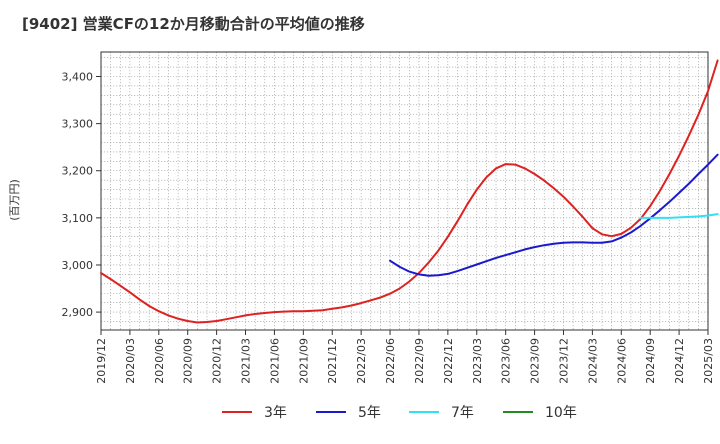  Describe the element at coordinates (78, 171) in the screenshot. I see `y-tick-label: 3,200` at that location.